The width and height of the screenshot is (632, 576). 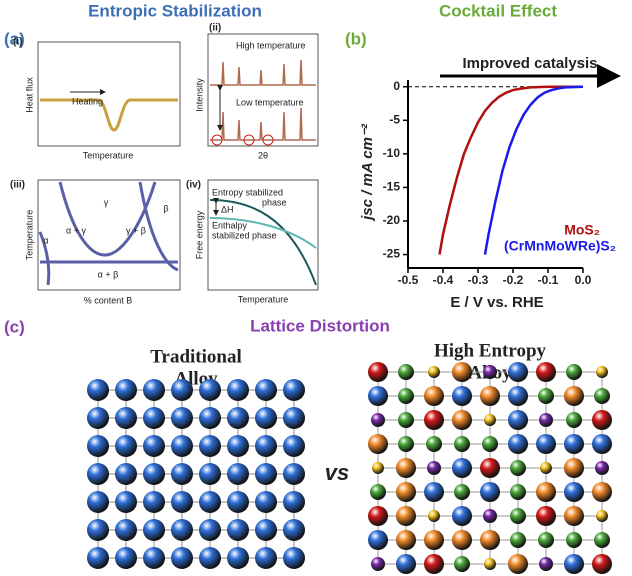 I want to click on phase-lines, so click(x=108, y=233).